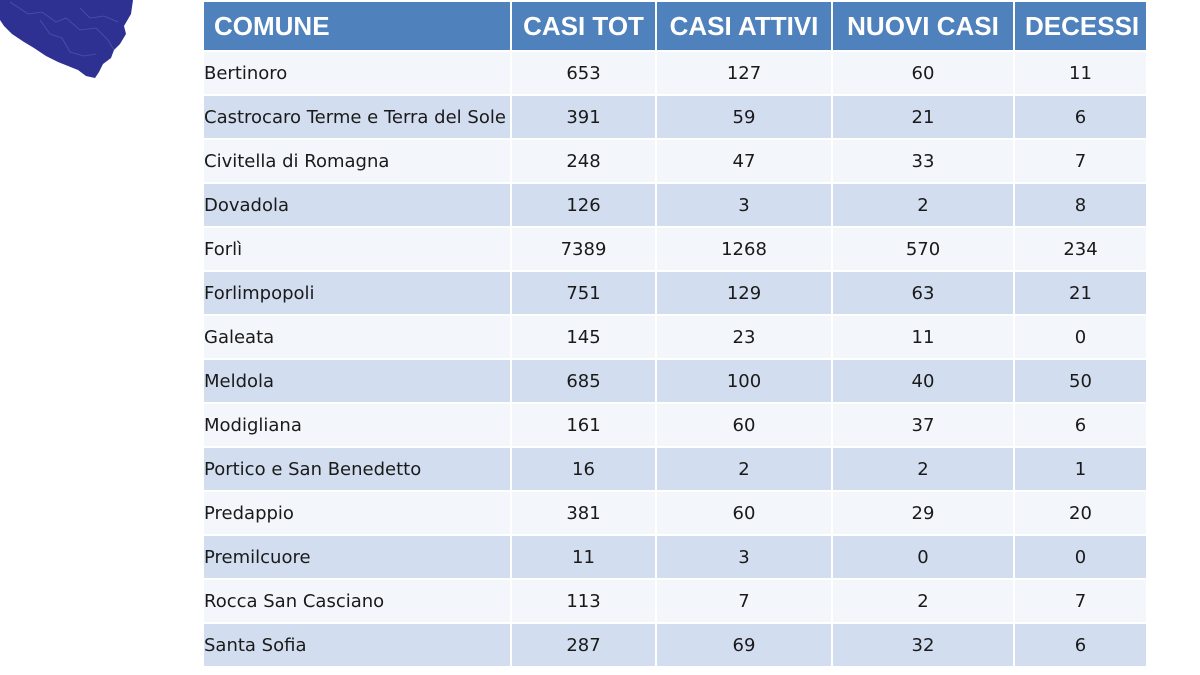  Describe the element at coordinates (357, 601) in the screenshot. I see `cell-comune: Rocca San Casciano` at that location.